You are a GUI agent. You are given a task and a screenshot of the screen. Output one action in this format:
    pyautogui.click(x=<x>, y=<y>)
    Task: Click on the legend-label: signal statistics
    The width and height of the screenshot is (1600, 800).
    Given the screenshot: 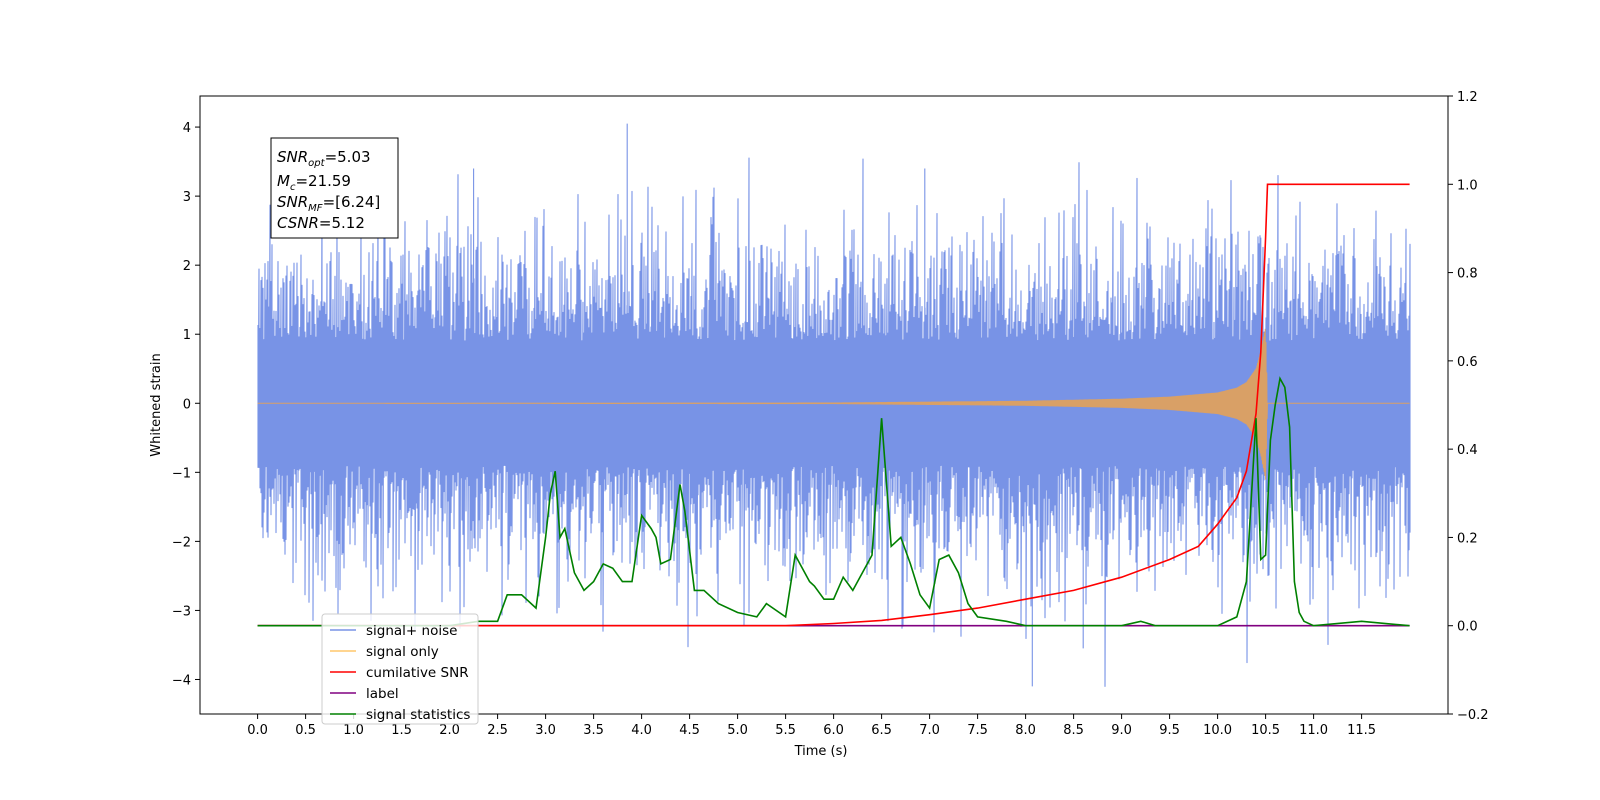 What is the action you would take?
    pyautogui.click(x=418, y=715)
    